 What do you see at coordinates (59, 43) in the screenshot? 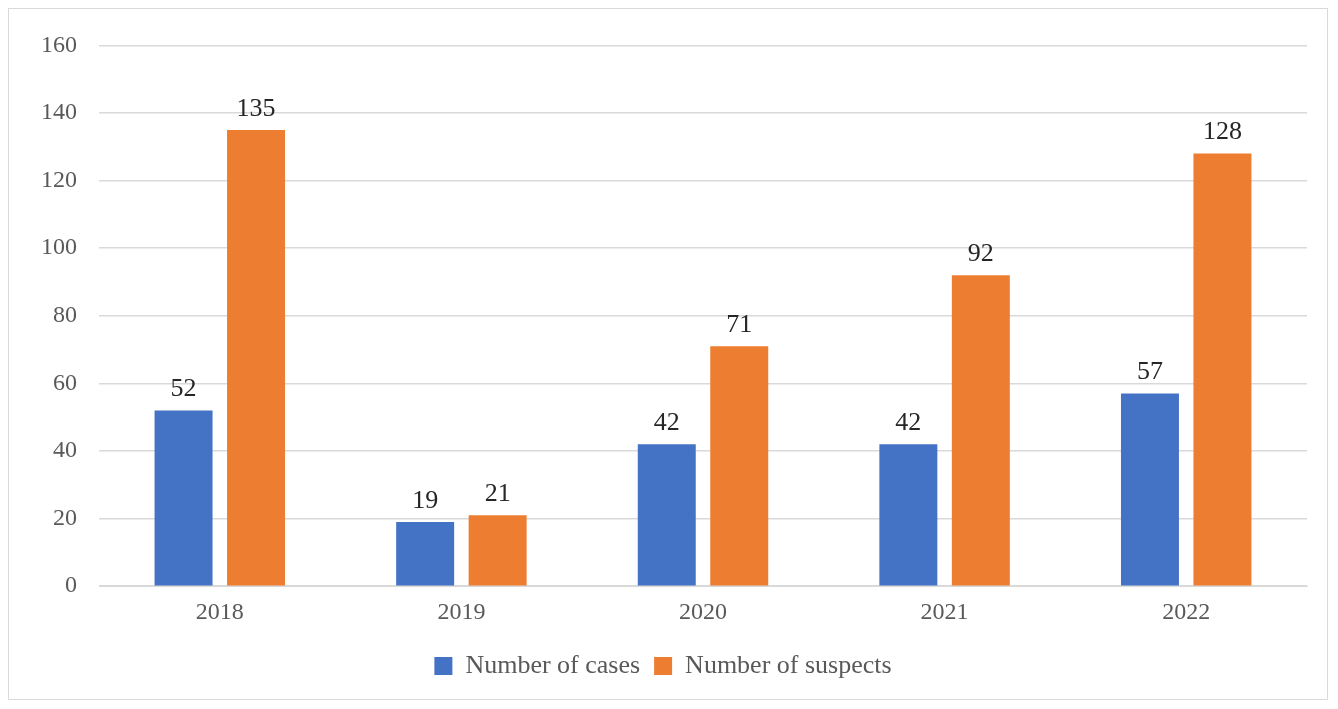
I see `y-tick-label: 160` at bounding box center [59, 43].